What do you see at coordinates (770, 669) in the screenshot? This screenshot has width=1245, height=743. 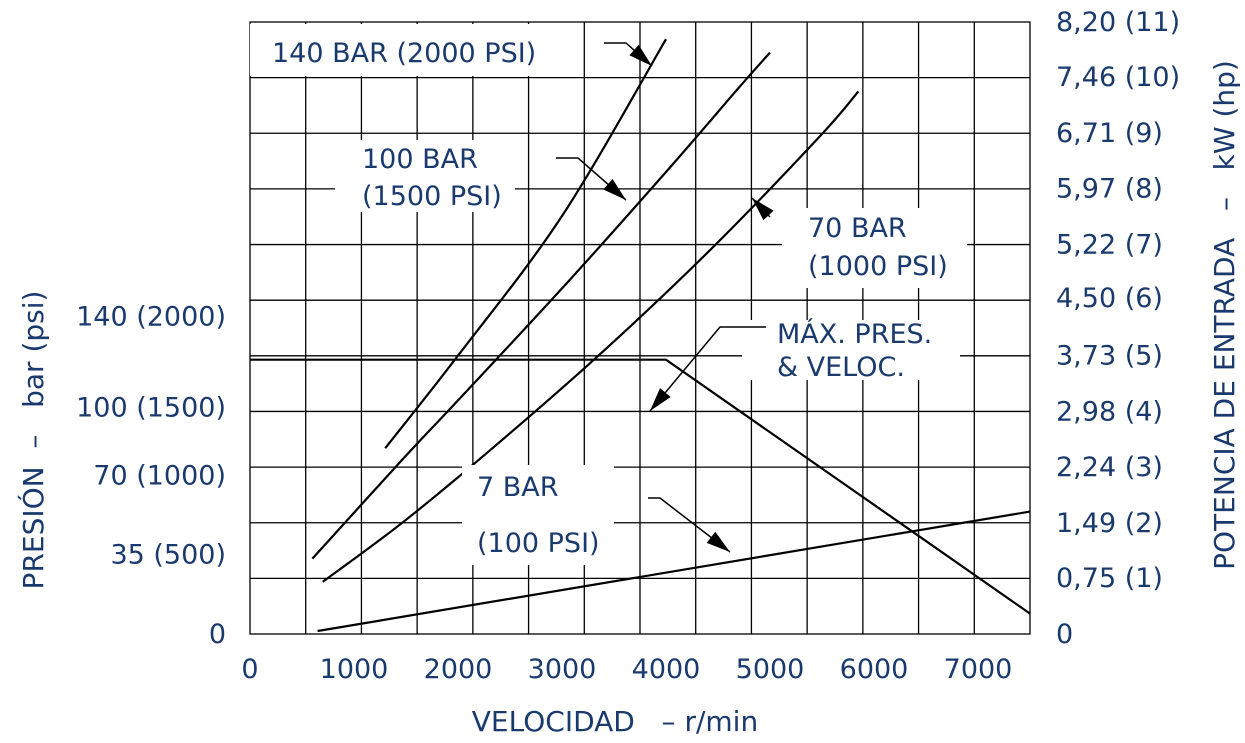 I see `x-tick-label: 5000` at bounding box center [770, 669].